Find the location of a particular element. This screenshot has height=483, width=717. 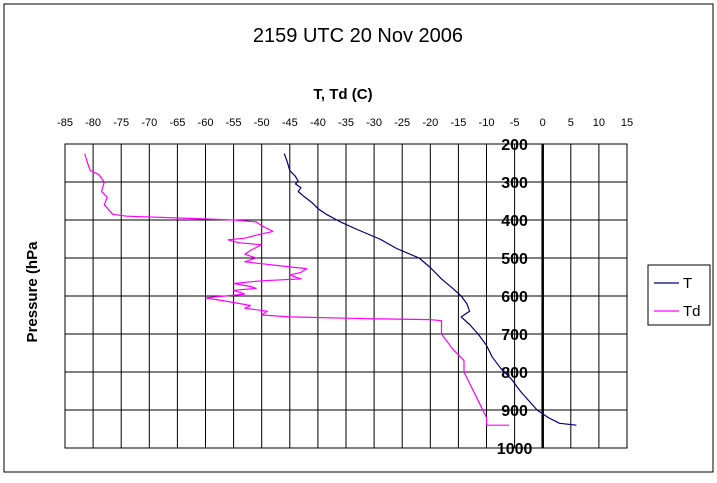

x-tick-label: -5 is located at coordinates (515, 123).